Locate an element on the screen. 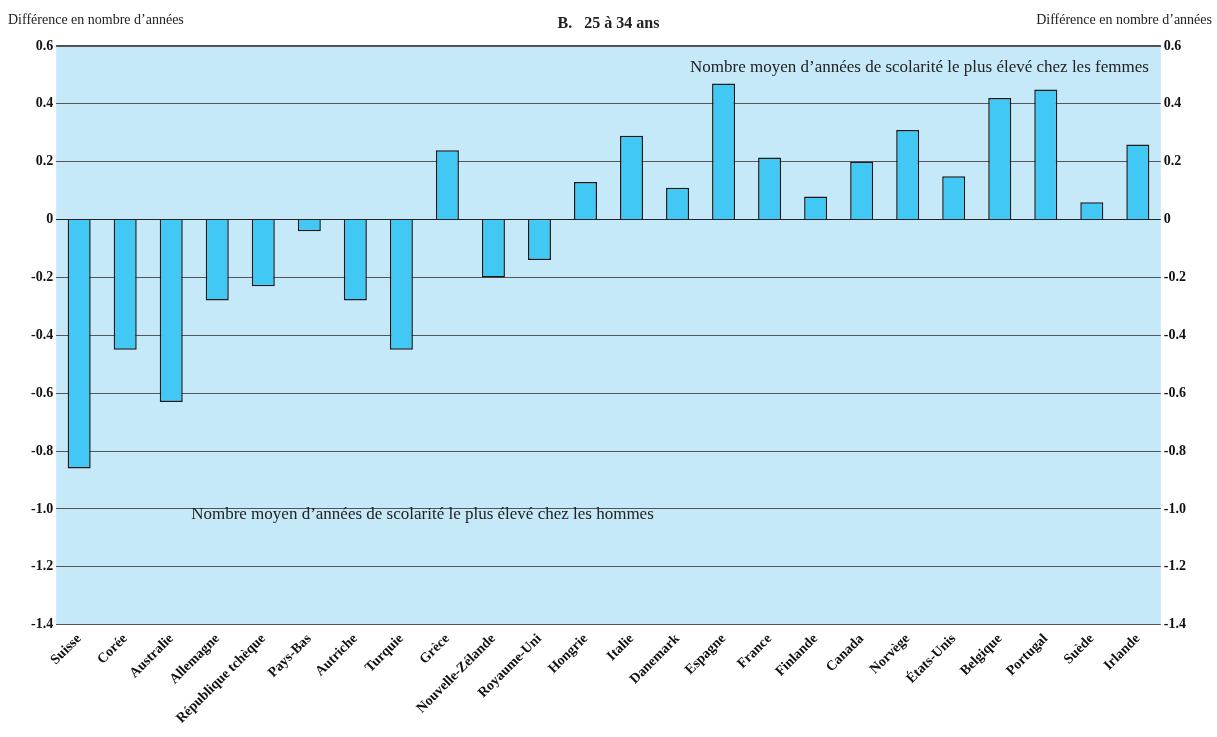  y-tick-label: -0.6 is located at coordinates (42, 392).